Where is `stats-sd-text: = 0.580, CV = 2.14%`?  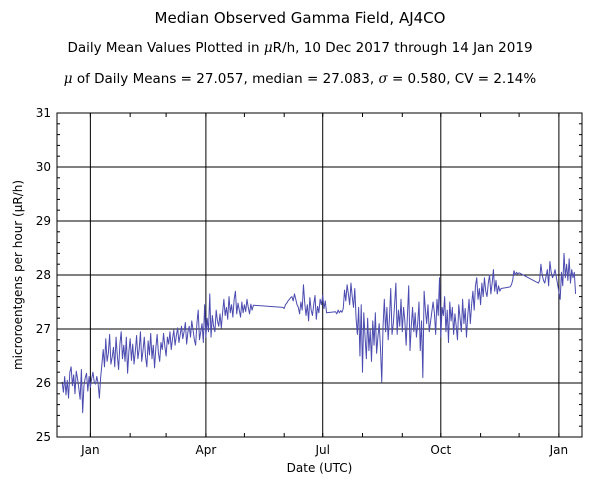 stats-sd-text: = 0.580, CV = 2.14% is located at coordinates (462, 79).